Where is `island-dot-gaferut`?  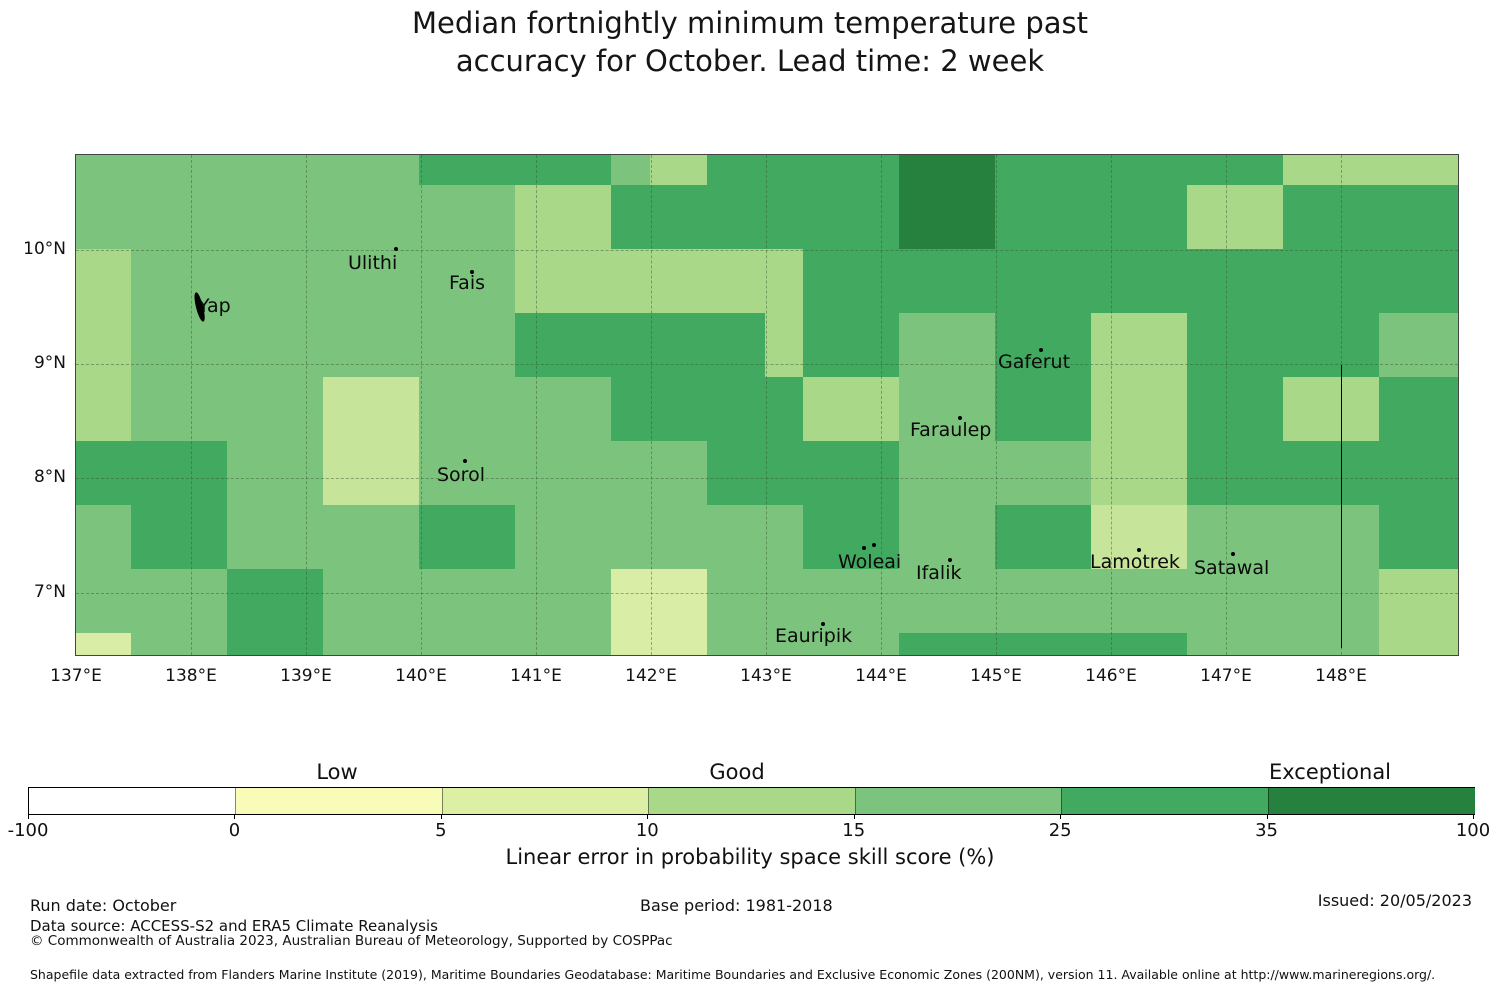
island-dot-gaferut is located at coordinates (1041, 350).